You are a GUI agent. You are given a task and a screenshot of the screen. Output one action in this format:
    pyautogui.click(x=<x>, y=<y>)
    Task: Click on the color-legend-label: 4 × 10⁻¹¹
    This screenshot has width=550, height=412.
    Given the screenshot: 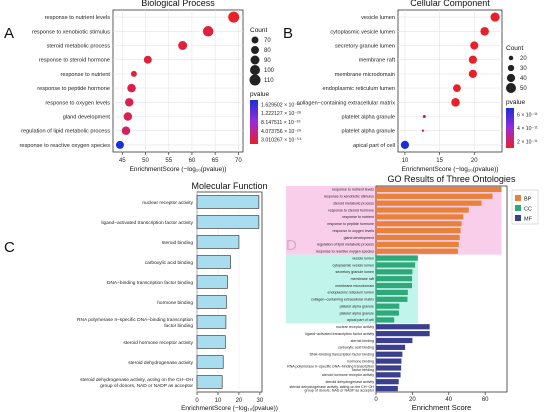 What is the action you would take?
    pyautogui.click(x=527, y=129)
    